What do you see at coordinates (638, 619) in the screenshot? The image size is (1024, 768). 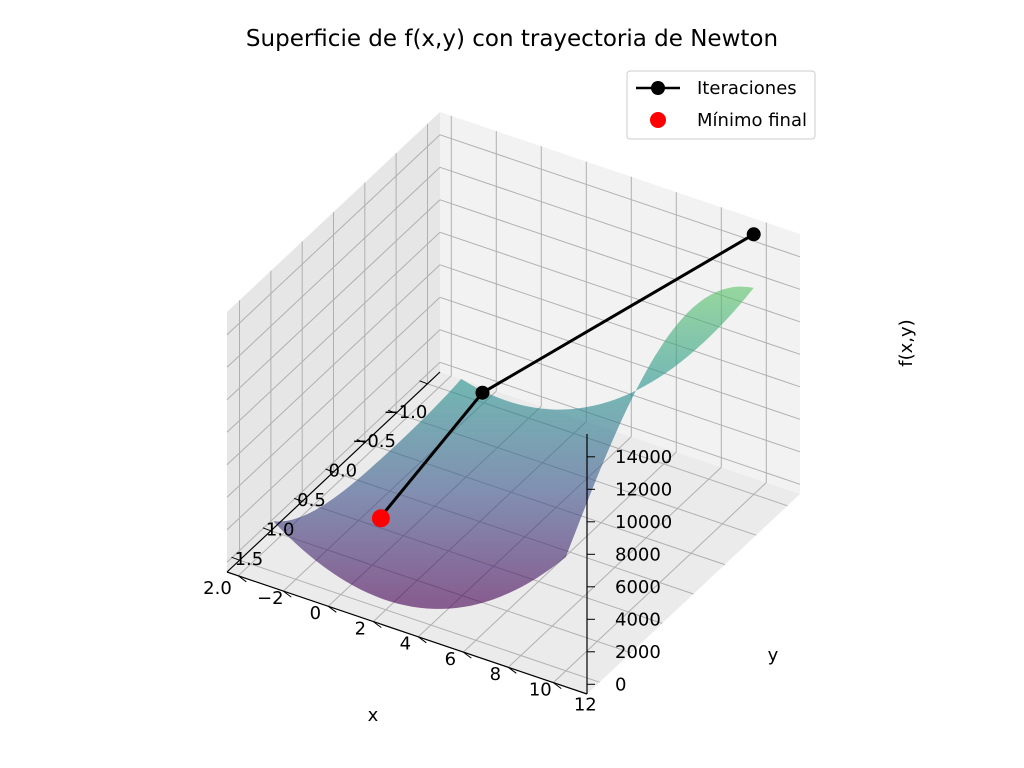 I see `z-tick-label: 4000` at bounding box center [638, 619].